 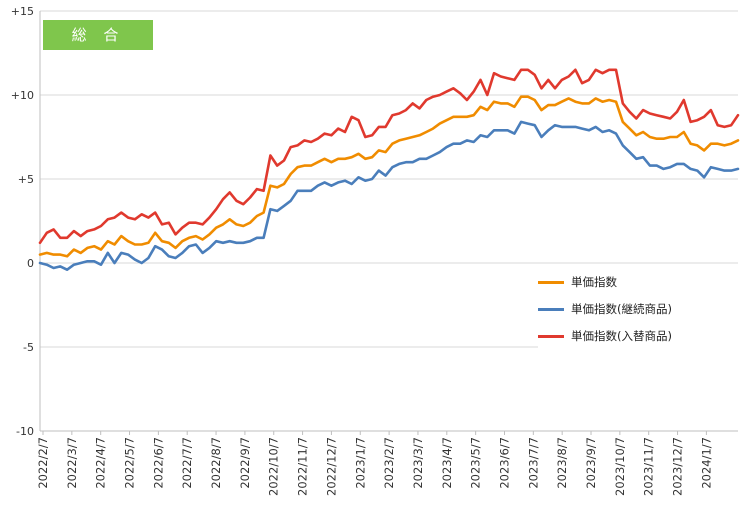 What do you see at coordinates (476, 463) in the screenshot?
I see `x-tick-label: 2023/5/7` at bounding box center [476, 463].